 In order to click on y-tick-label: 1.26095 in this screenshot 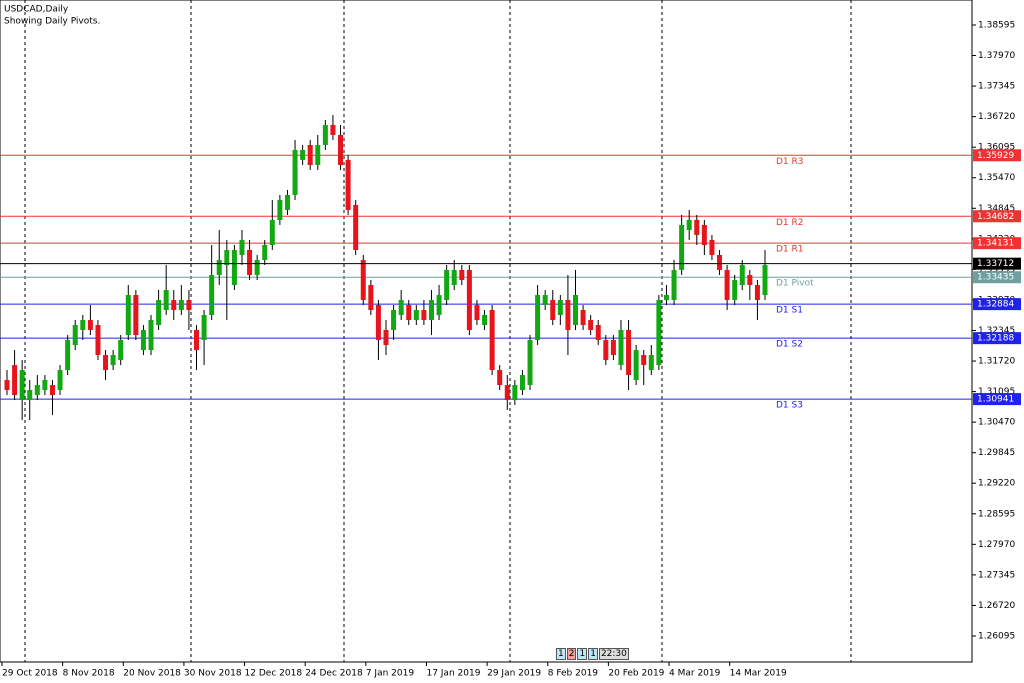, I will do `click(996, 636)`.